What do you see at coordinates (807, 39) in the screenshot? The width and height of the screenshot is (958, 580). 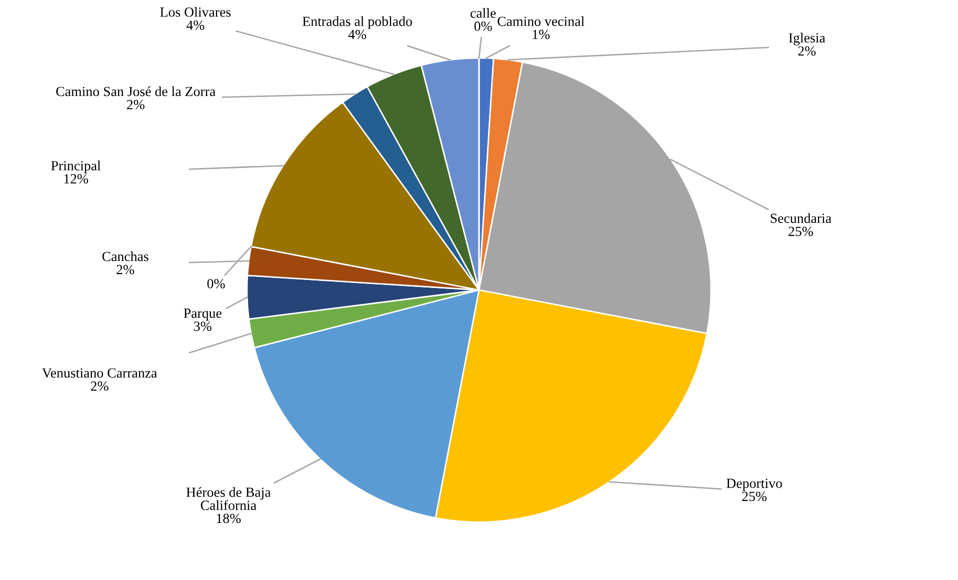 I see `slice-label: Iglesia` at bounding box center [807, 39].